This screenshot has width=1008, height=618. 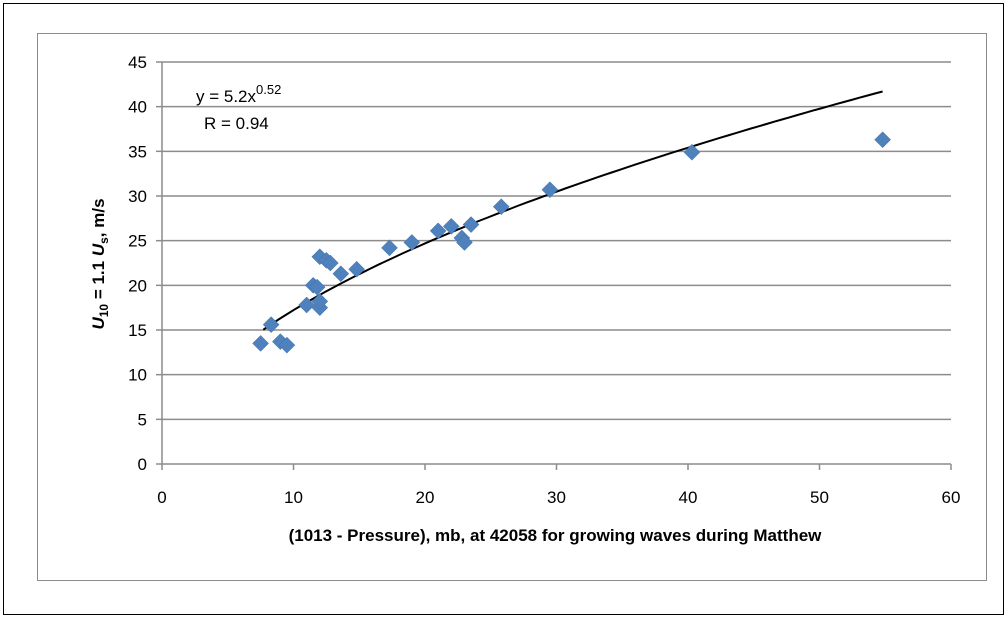 What do you see at coordinates (951, 497) in the screenshot?
I see `x-tick-label: 60` at bounding box center [951, 497].